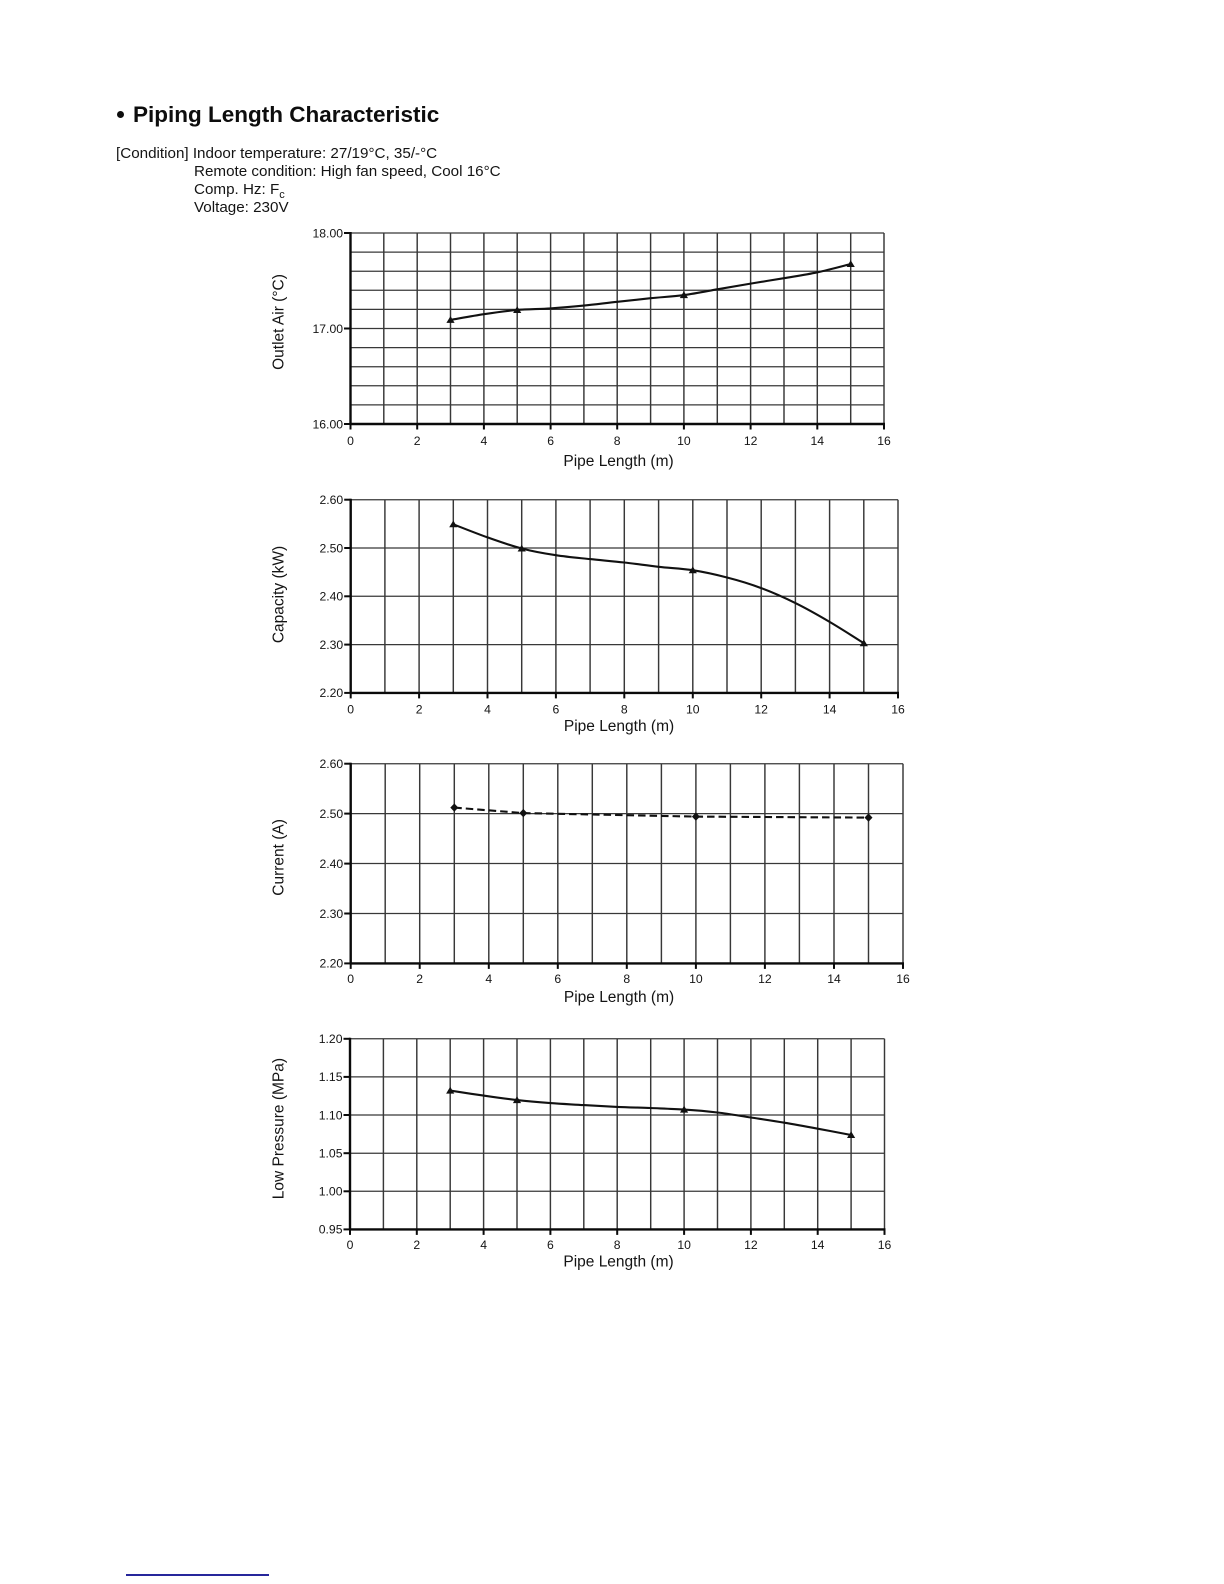 The image size is (1224, 1584). I want to click on svg-text: 17.00, so click(328, 329).